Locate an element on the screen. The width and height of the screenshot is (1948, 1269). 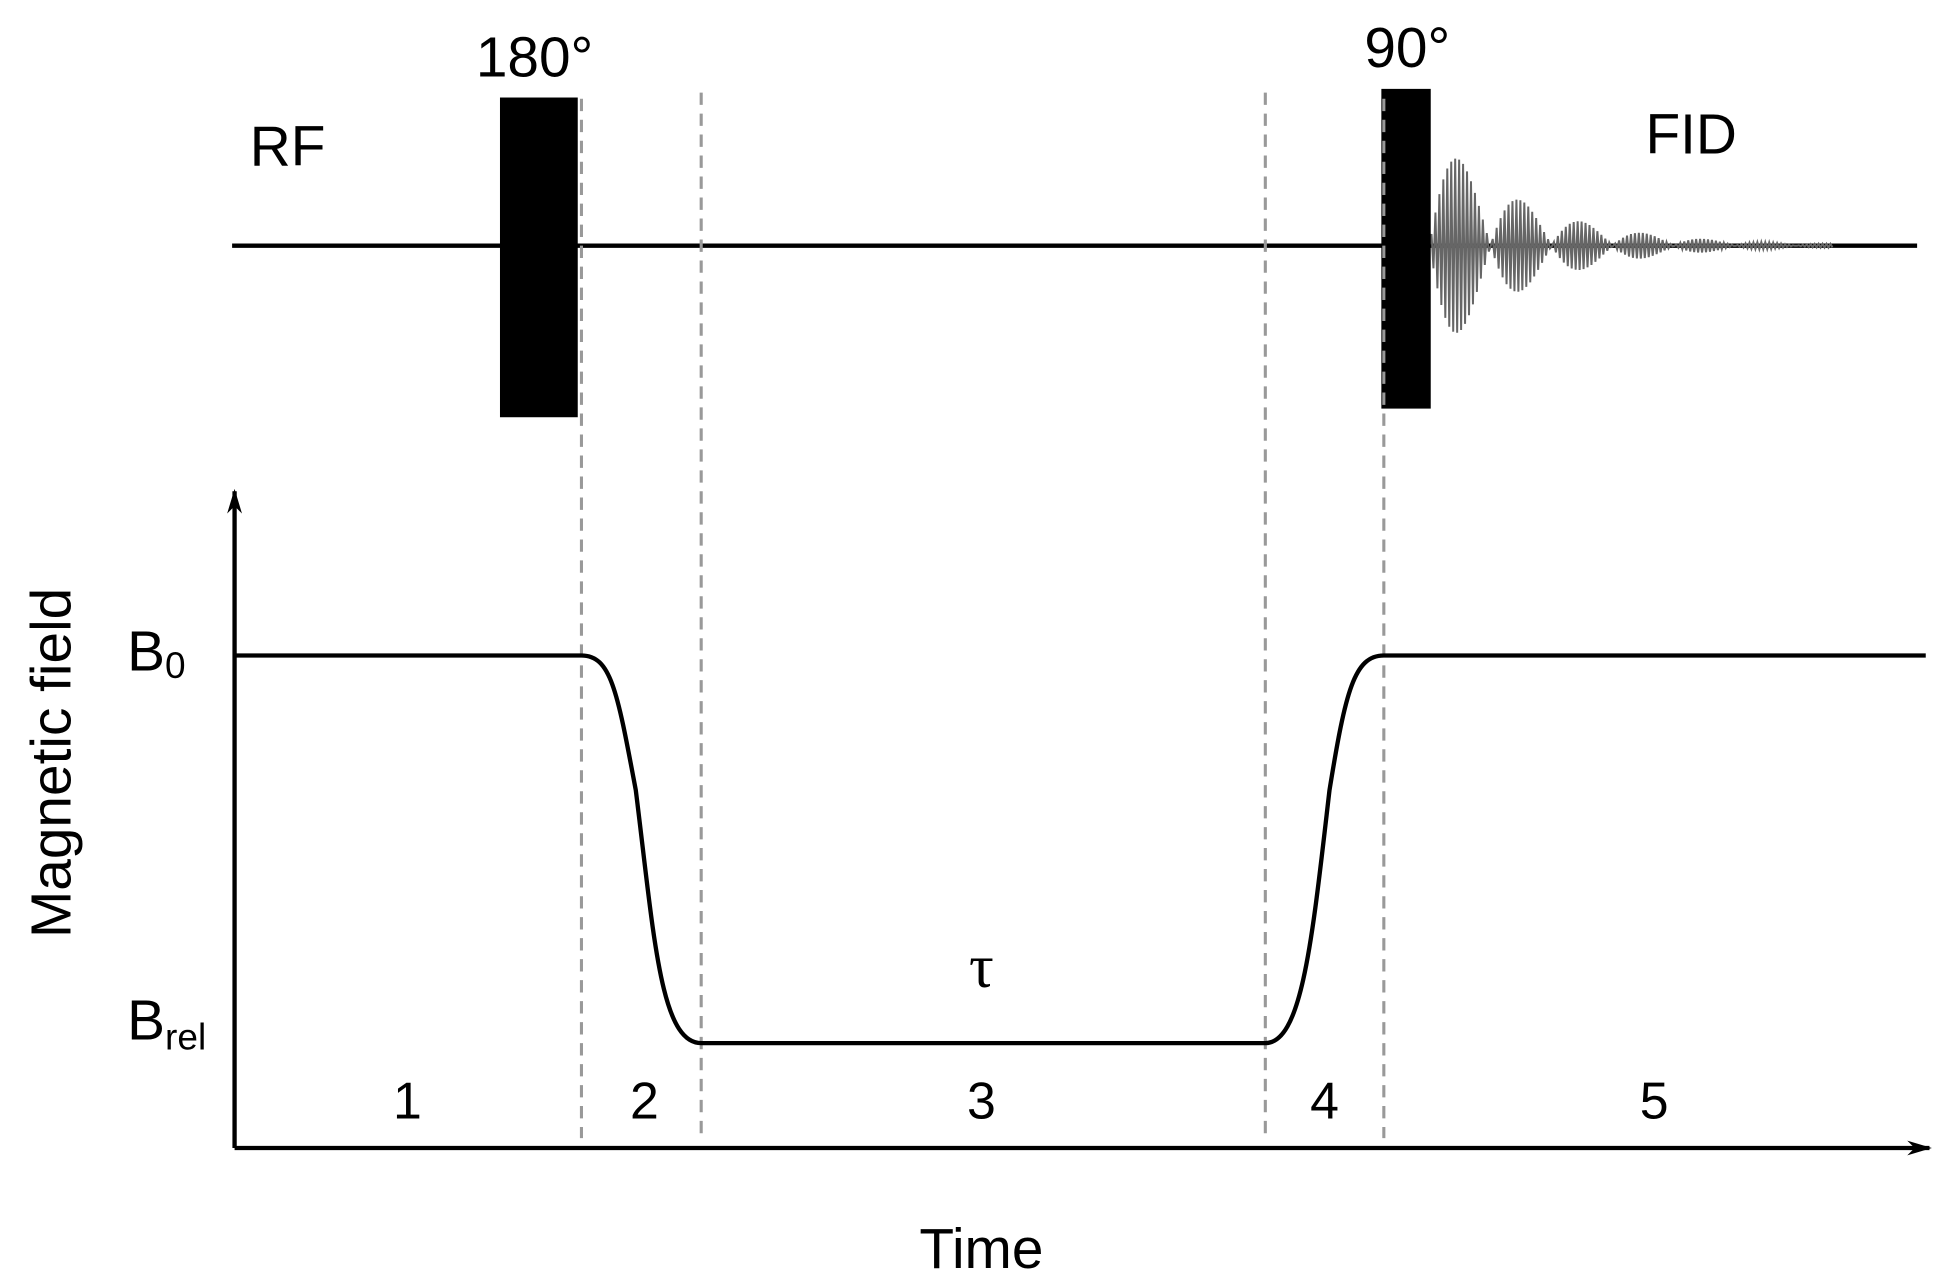
level-label: B0 is located at coordinates (156, 652).